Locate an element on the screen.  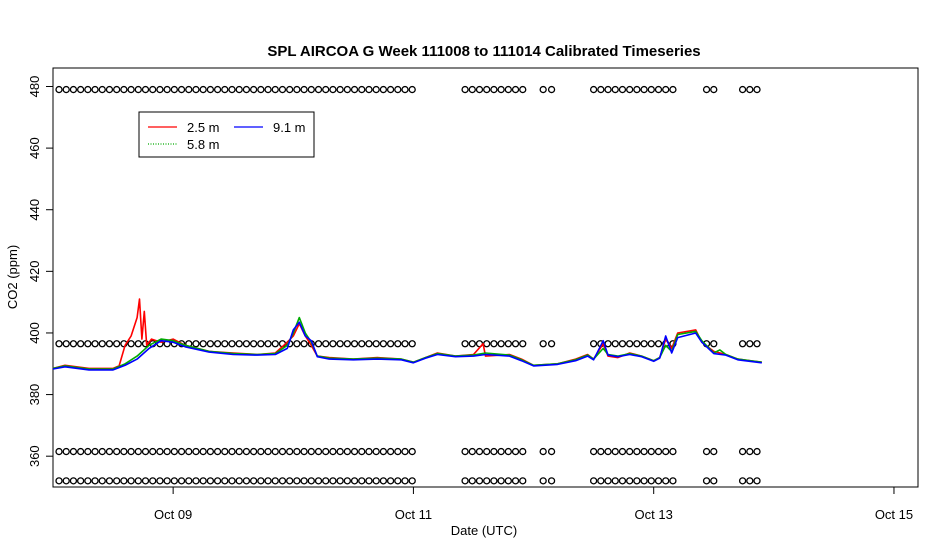
x-axis-label: Date (UTC) is located at coordinates (484, 530).